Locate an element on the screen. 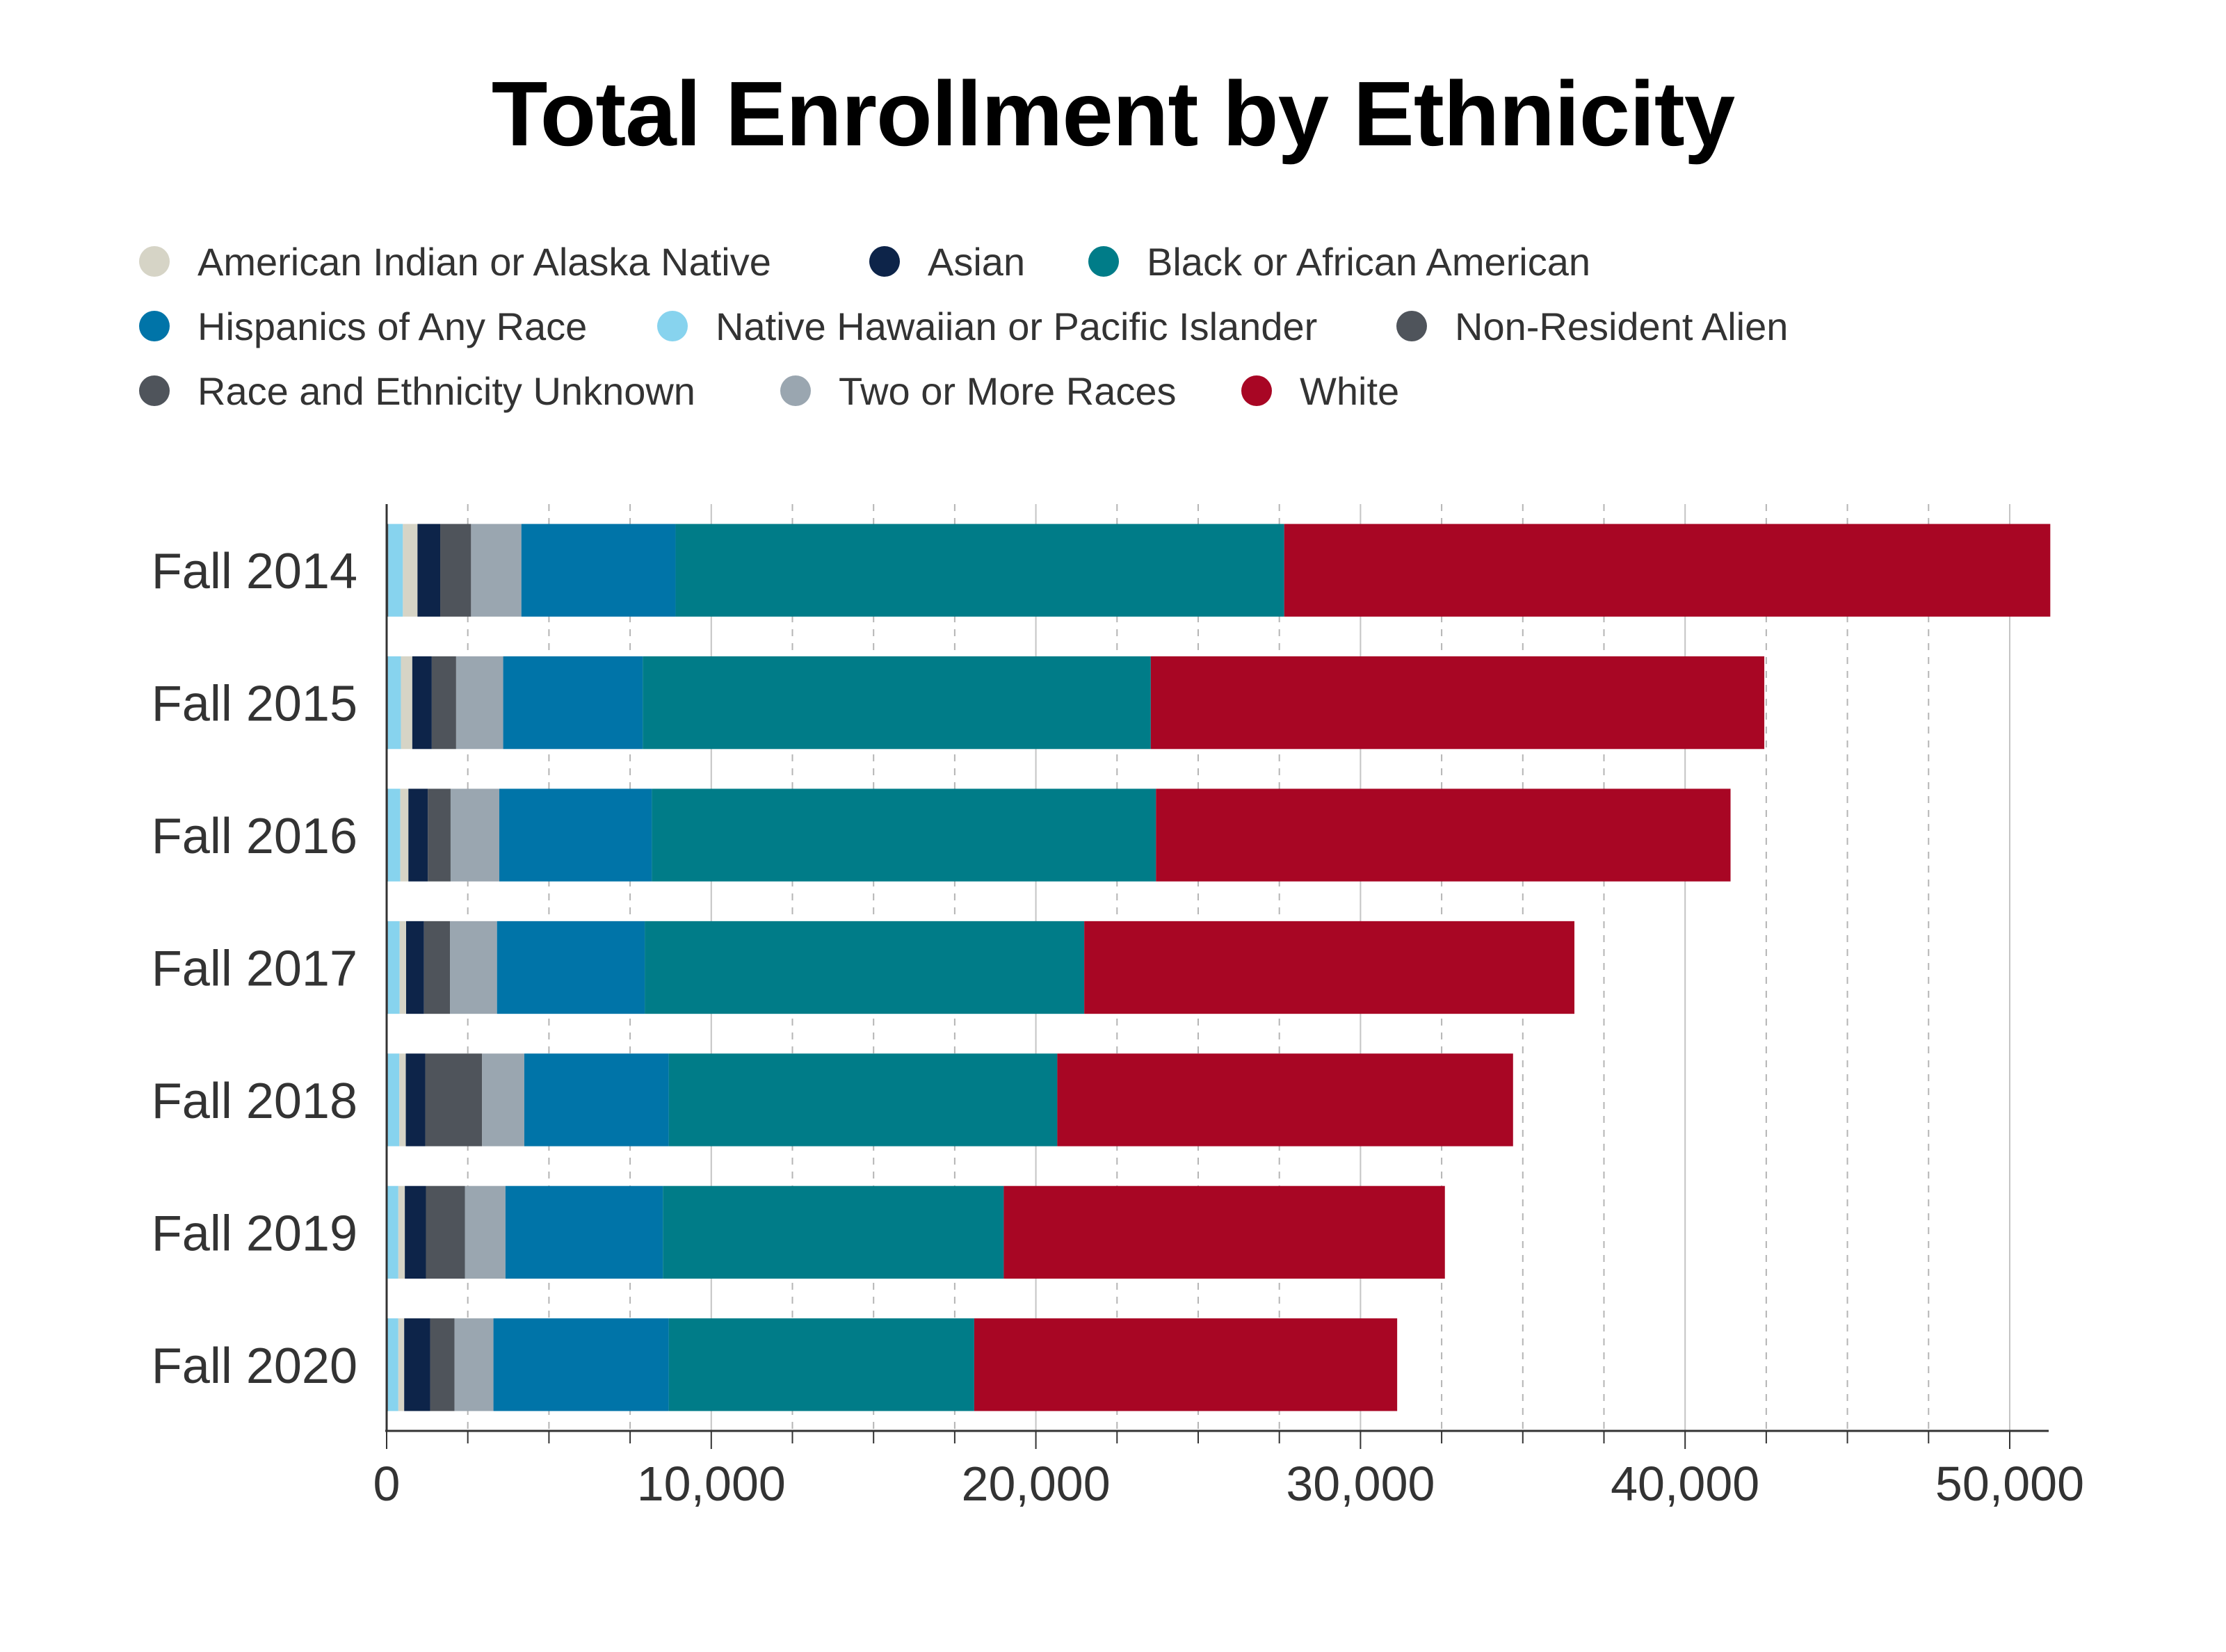  legend-label: White is located at coordinates (1350, 391).